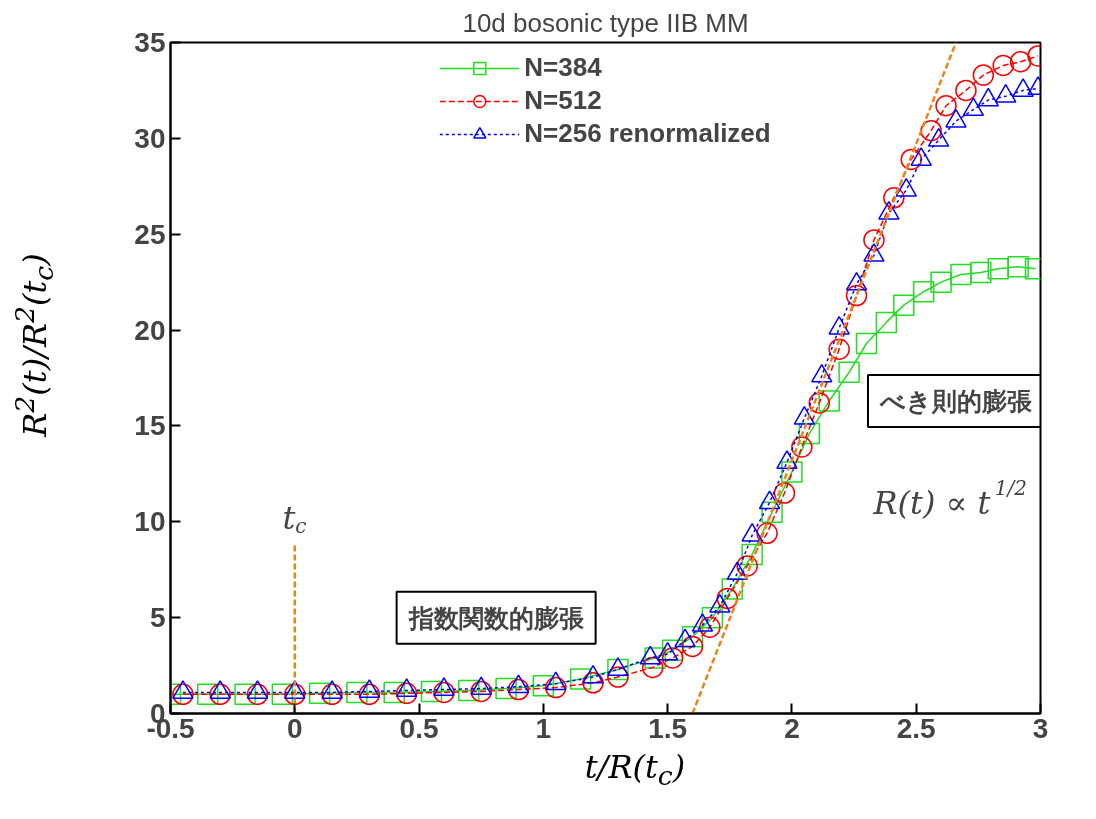  Describe the element at coordinates (605, 22) in the screenshot. I see `chart-title: 10d bosonic type IIB MM` at that location.